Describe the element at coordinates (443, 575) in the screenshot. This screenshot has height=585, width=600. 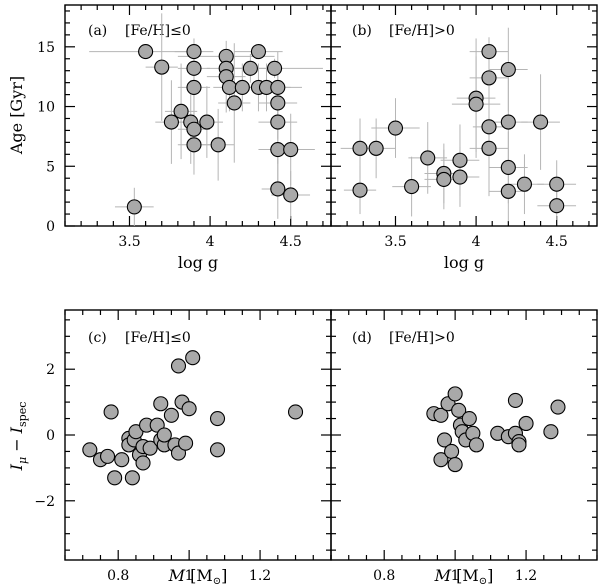
I see `x-label-d-var: M` at that location.